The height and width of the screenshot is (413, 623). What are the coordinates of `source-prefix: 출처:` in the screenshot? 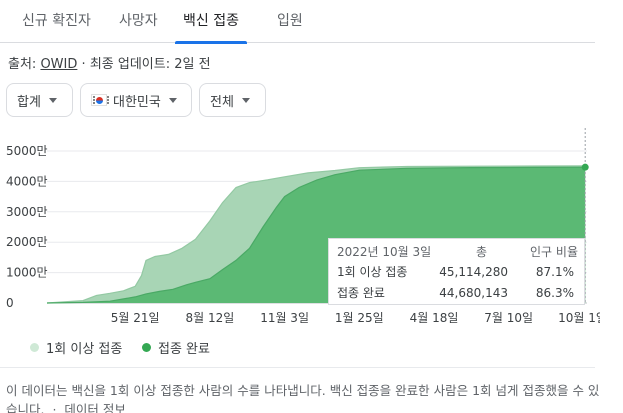 It's located at (22, 64).